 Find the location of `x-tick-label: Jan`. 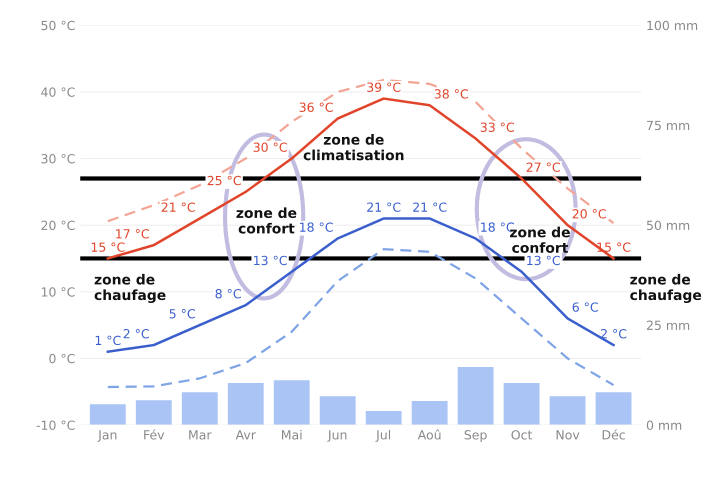

x-tick-label: Jan is located at coordinates (107, 436).